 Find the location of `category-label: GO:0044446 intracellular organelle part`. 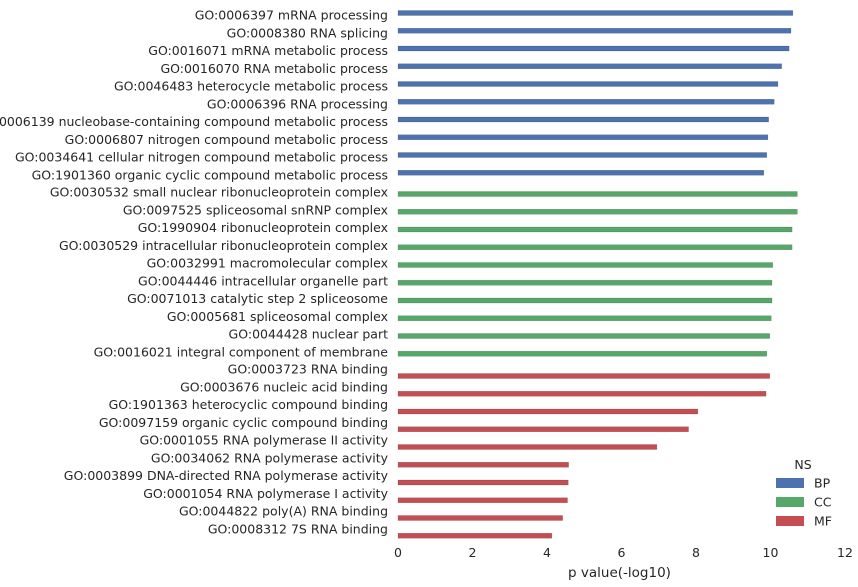

category-label: GO:0044446 intracellular organelle part is located at coordinates (263, 280).